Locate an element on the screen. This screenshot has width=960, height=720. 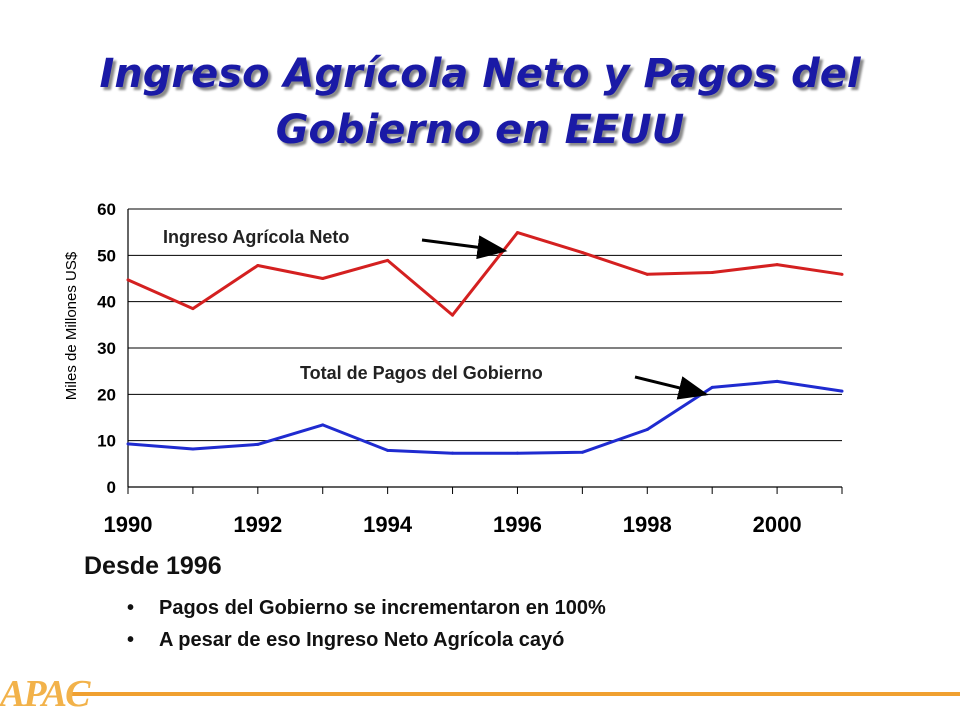
x-tick-label: 1992 is located at coordinates (257, 524).